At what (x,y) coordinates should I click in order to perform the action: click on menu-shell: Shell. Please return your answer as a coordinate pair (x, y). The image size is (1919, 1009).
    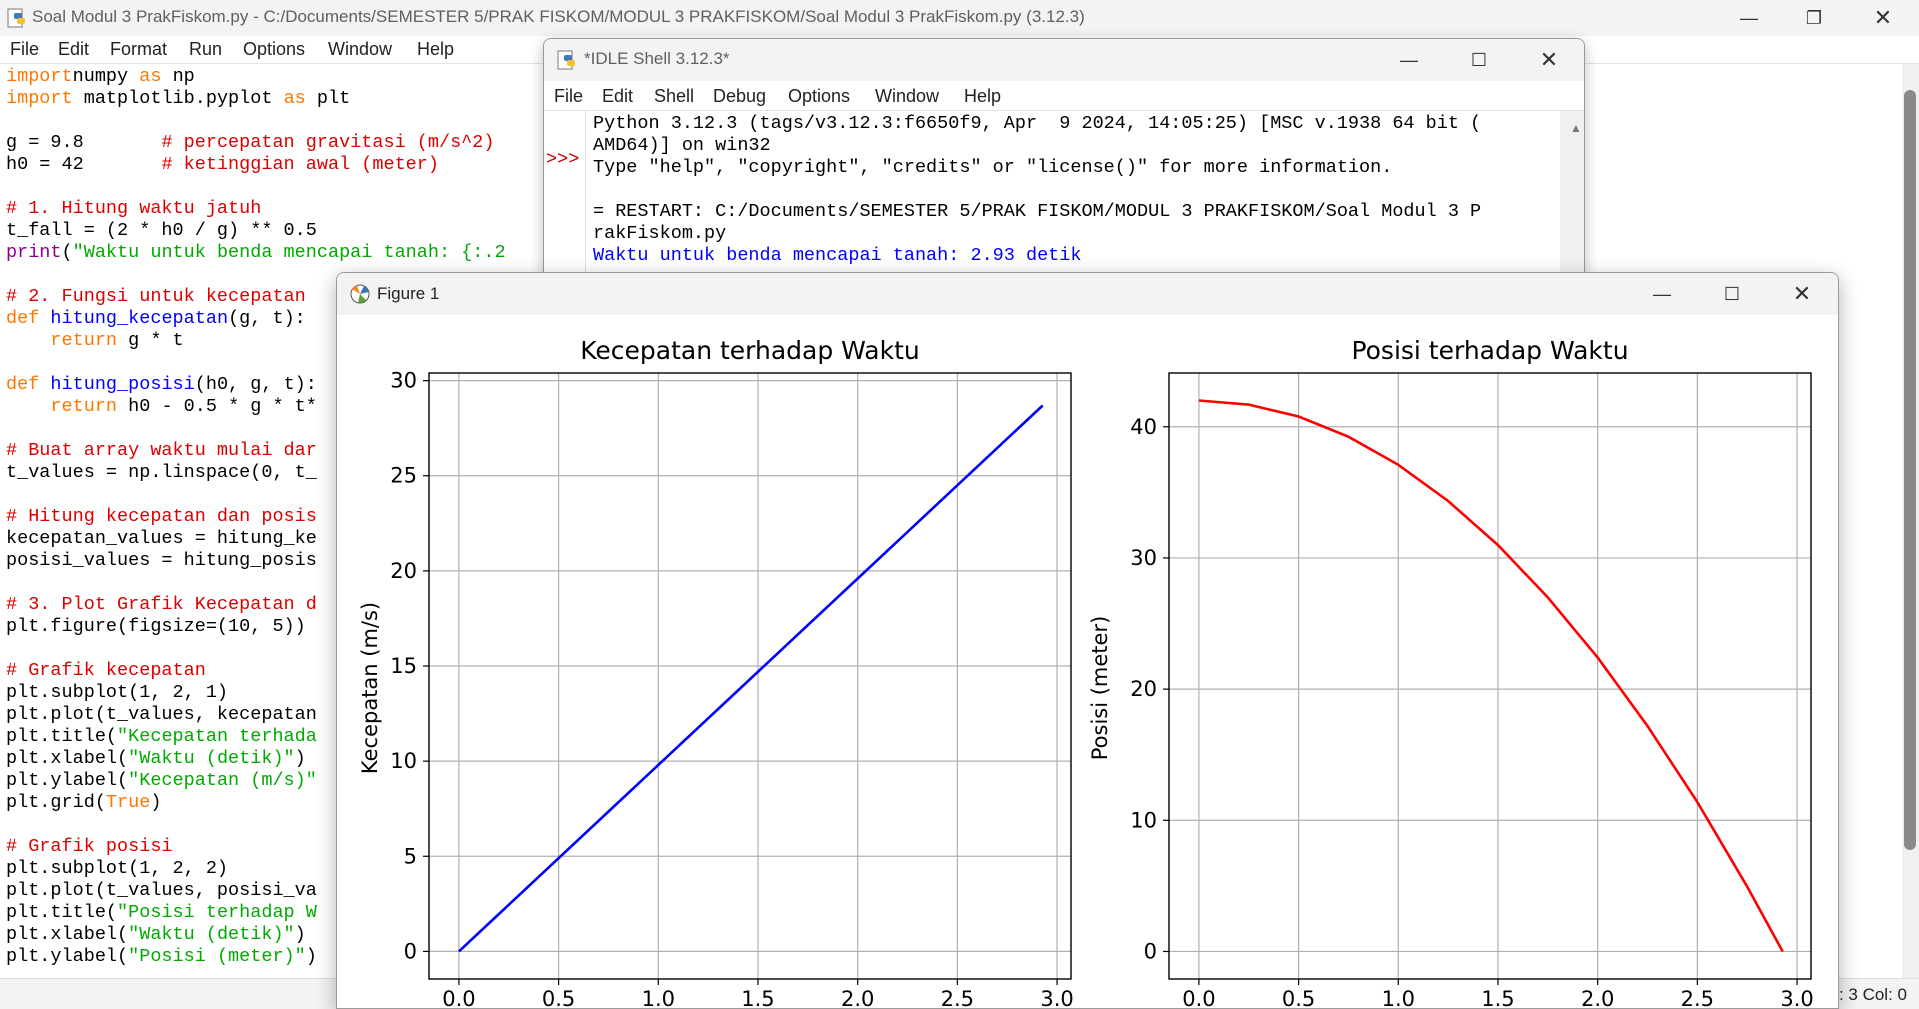
    Looking at the image, I should click on (674, 96).